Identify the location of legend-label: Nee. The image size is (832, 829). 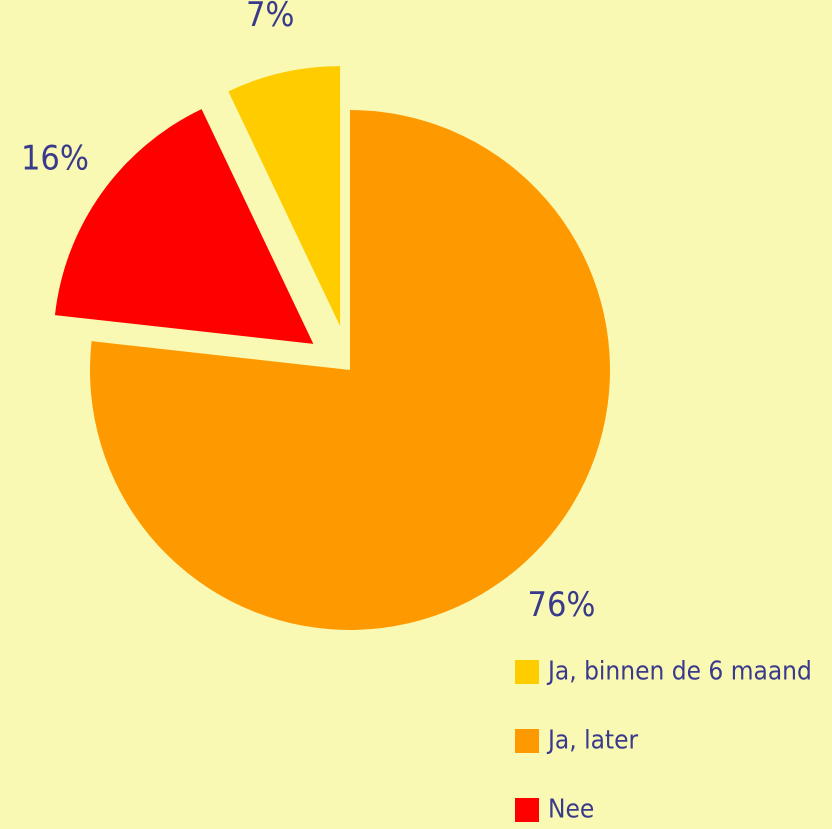
(571, 810).